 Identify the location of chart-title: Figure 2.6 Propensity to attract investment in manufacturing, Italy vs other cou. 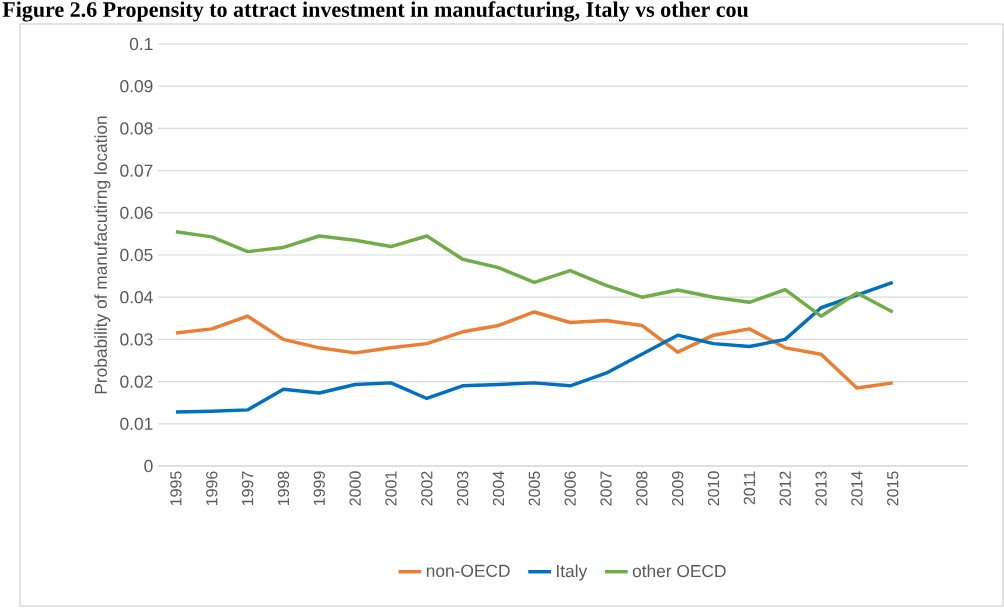
(375, 11).